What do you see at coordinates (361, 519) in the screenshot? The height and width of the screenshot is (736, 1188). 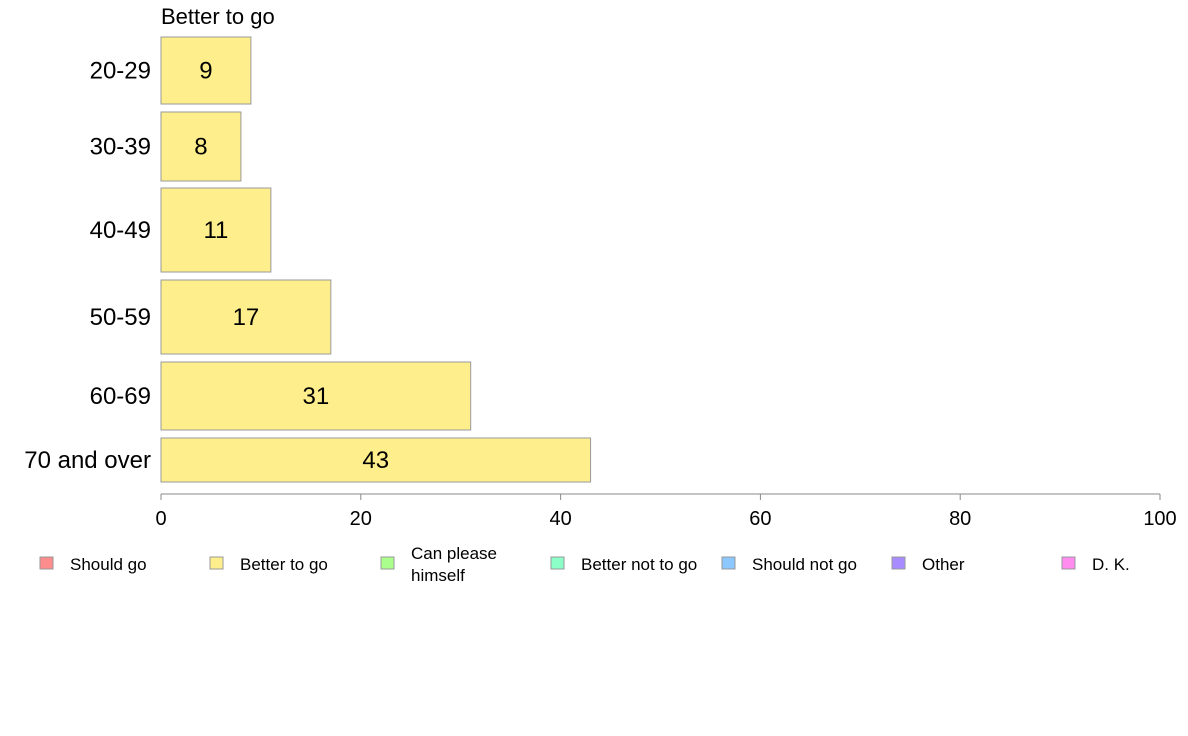 I see `x-tick-label: 20` at bounding box center [361, 519].